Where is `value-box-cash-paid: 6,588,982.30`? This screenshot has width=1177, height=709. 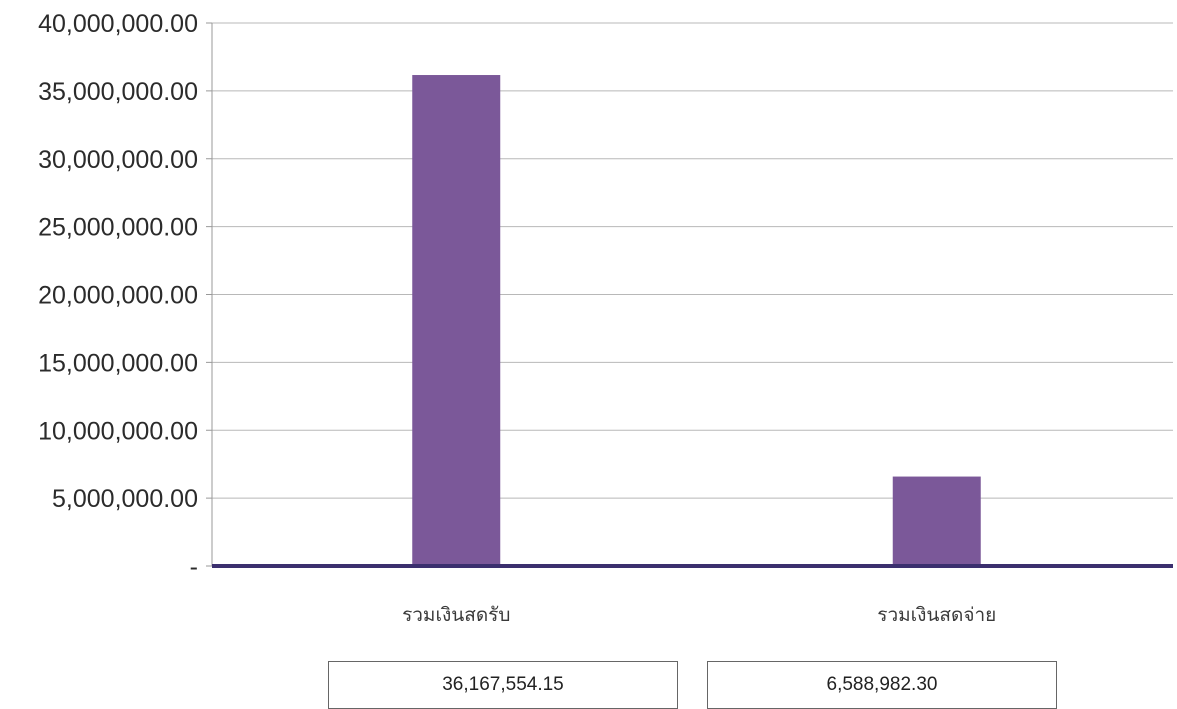 value-box-cash-paid: 6,588,982.30 is located at coordinates (882, 685).